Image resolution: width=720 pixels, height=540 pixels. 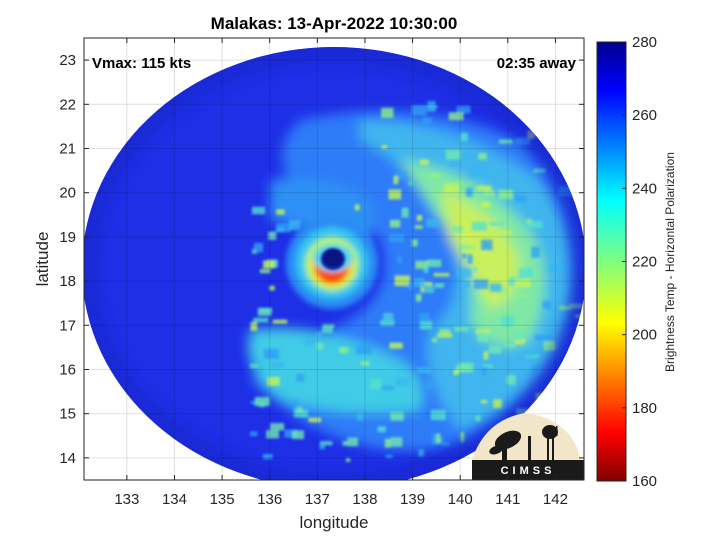 I want to click on x-tick-label: 136, so click(x=269, y=499).